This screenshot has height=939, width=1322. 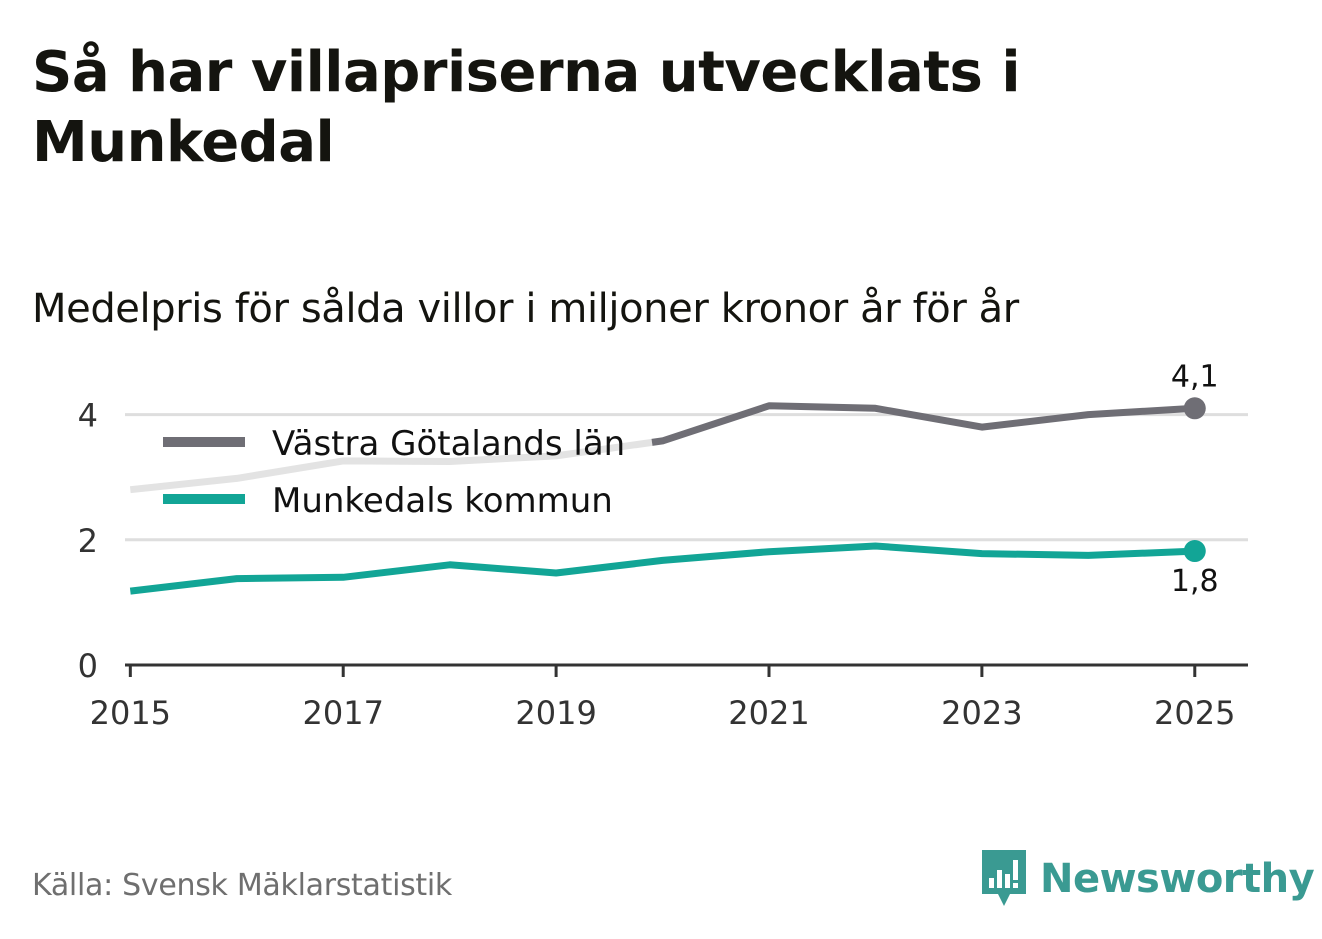 I want to click on legend-label-vg: Västra Götalands län, so click(x=448, y=444).